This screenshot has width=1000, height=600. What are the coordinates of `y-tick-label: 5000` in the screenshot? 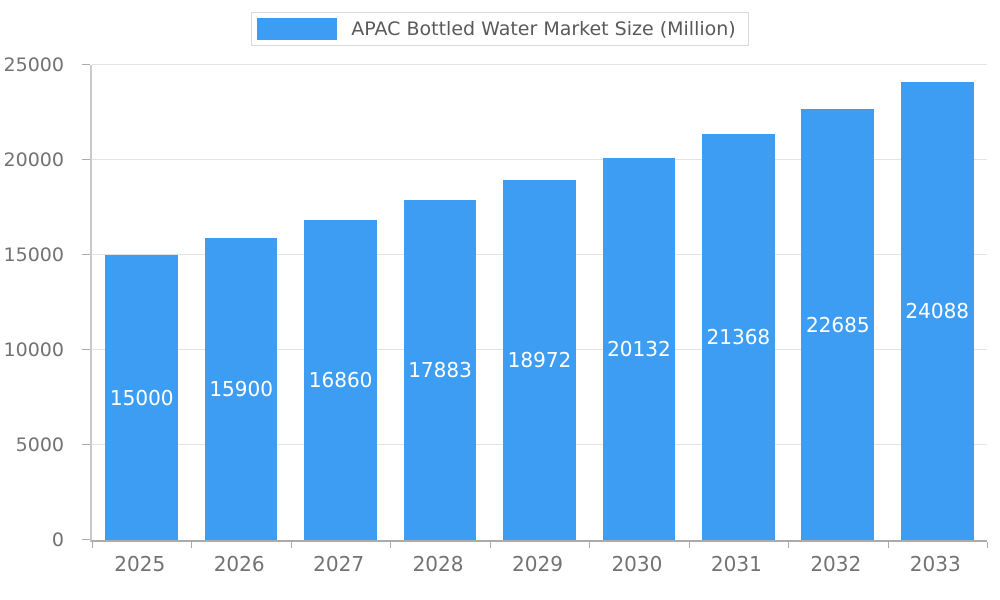 It's located at (39, 445).